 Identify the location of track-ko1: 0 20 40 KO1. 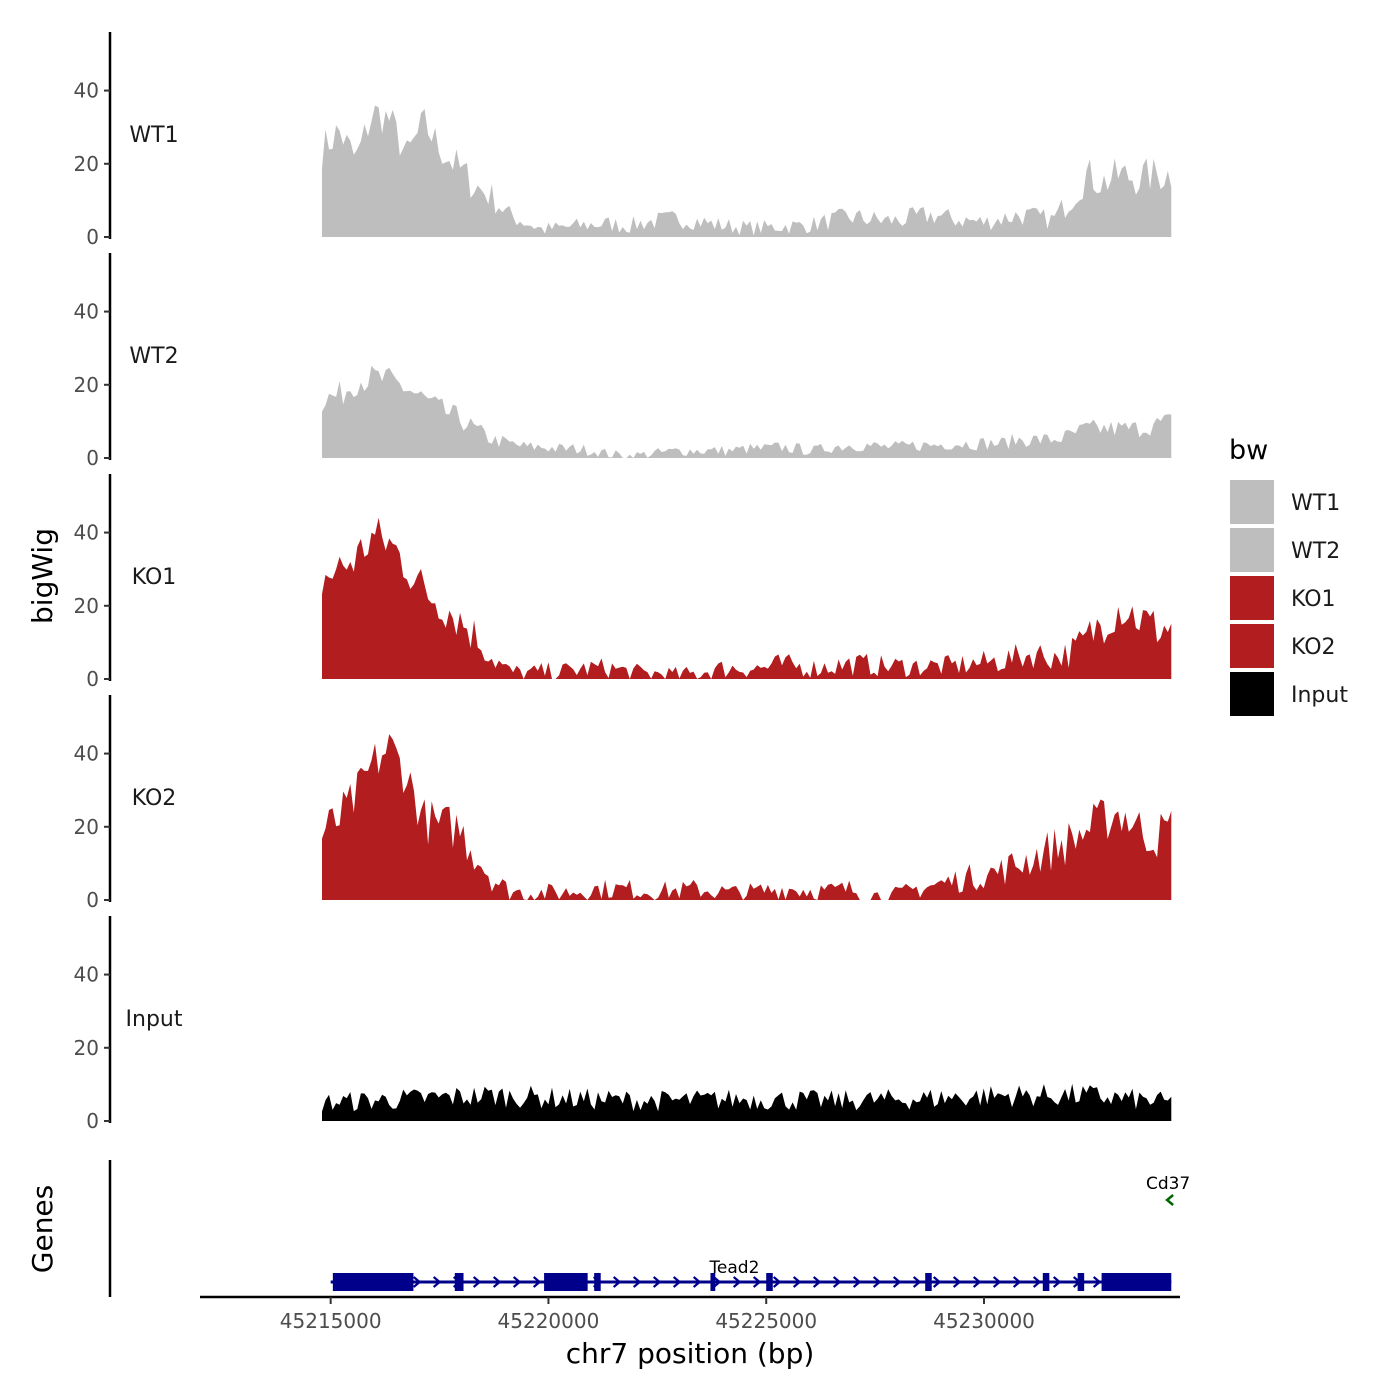
(623, 582).